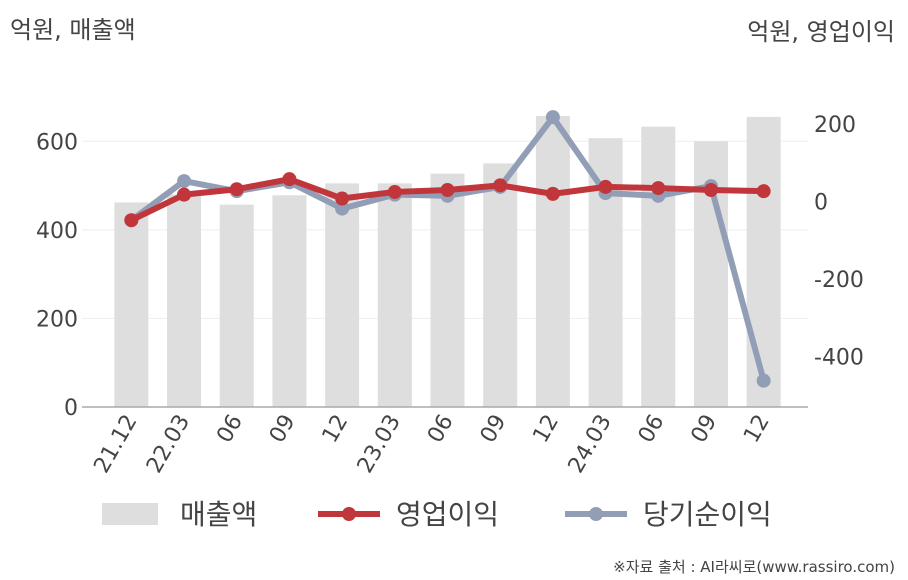 This screenshot has height=580, width=908. What do you see at coordinates (73, 30) in the screenshot?
I see `left-axis-label: 억원, 매출액` at bounding box center [73, 30].